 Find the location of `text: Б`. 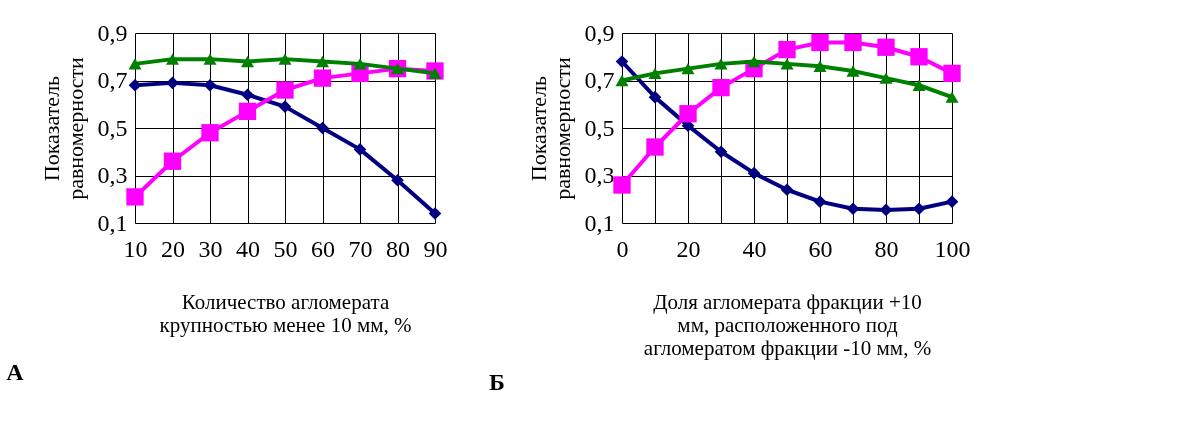

text: Б is located at coordinates (497, 382).